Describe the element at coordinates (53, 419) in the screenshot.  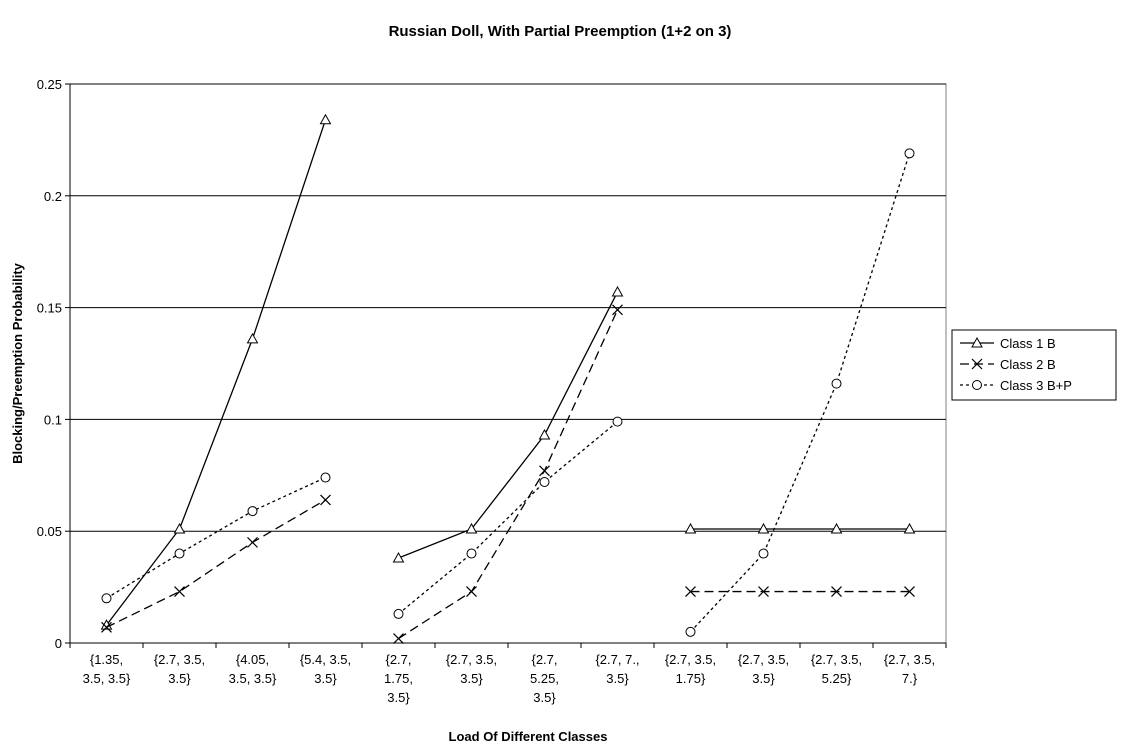
I see `y-tick-label: 0.1` at that location.